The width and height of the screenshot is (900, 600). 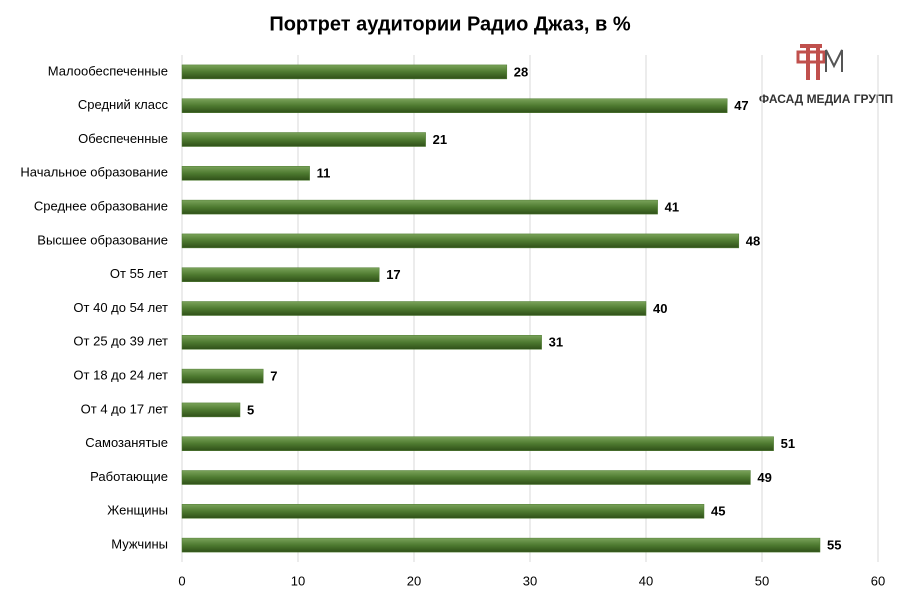 I want to click on x-tick-label: 50, so click(x=762, y=580).